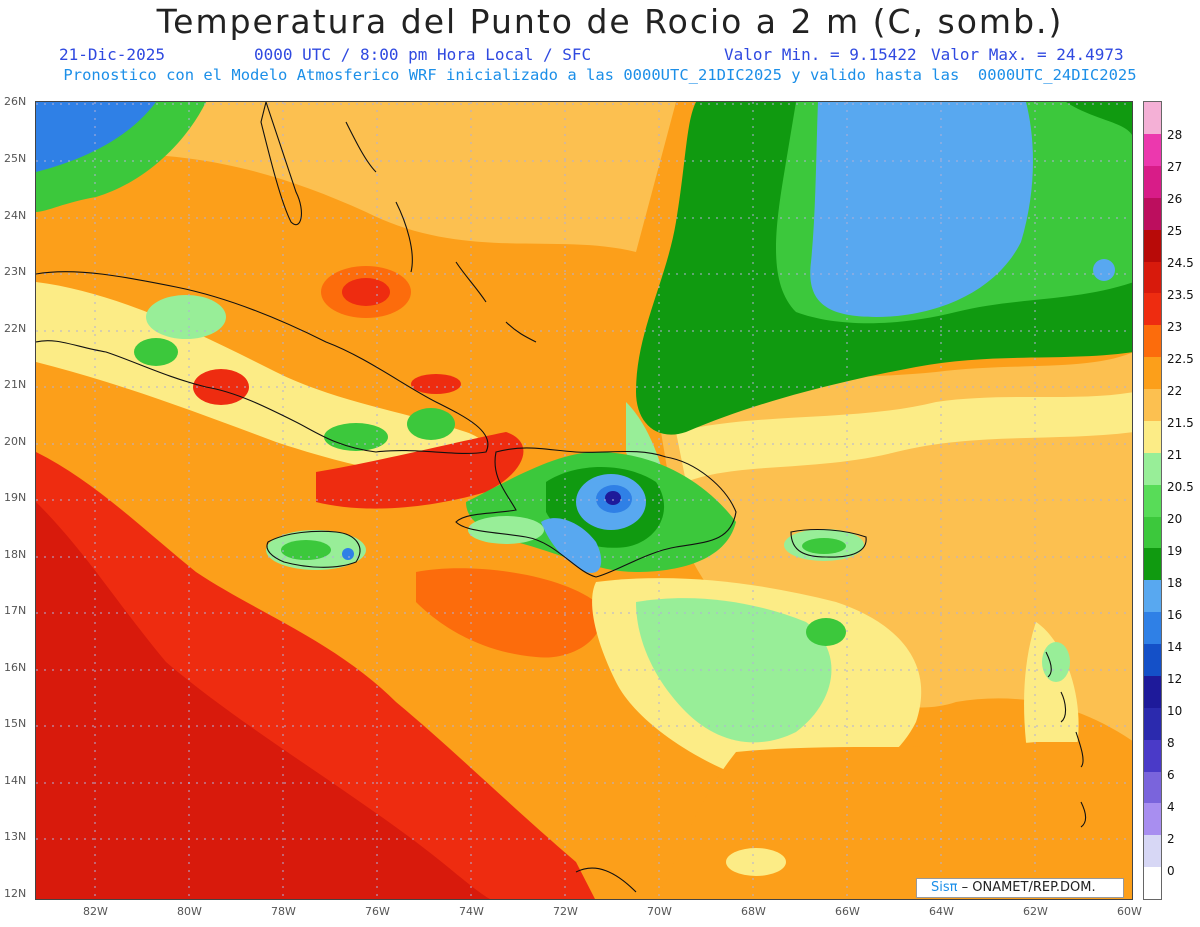 This screenshot has width=1200, height=927. I want to click on colorbar-label: 22.5, so click(1180, 359).